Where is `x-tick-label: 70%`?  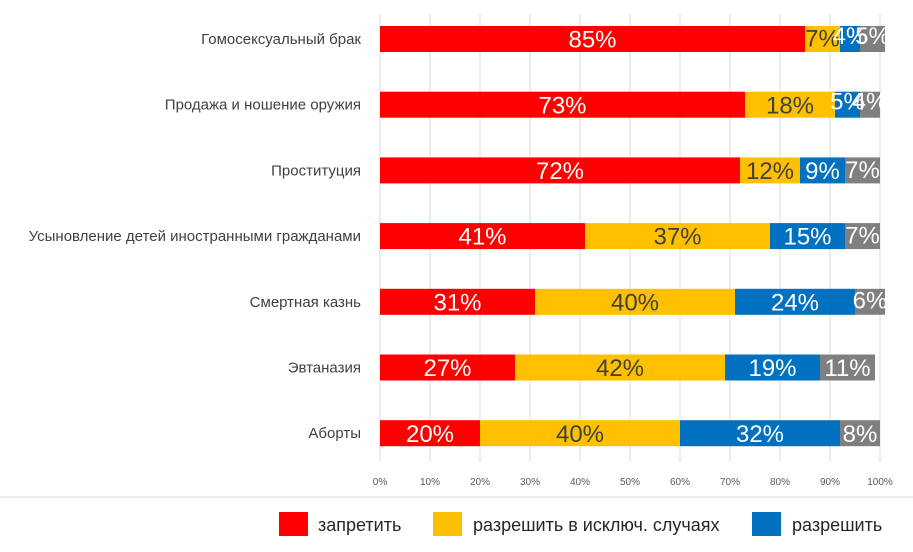
x-tick-label: 70% is located at coordinates (730, 482).